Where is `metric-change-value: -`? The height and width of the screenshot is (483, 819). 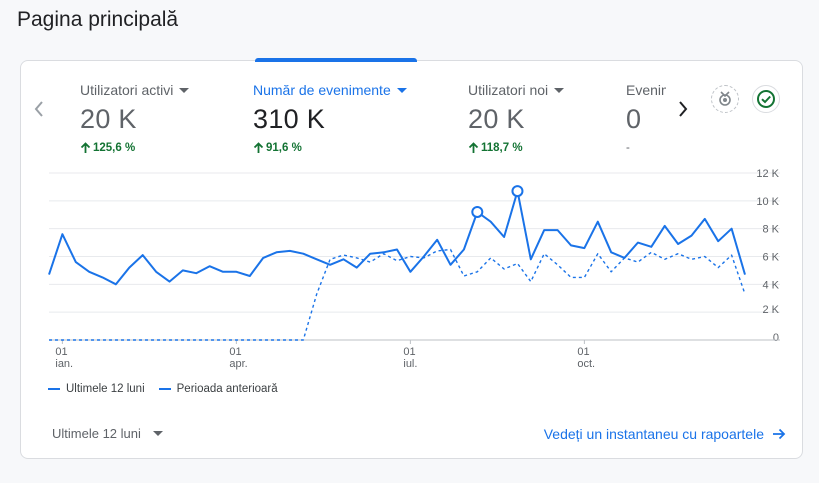
metric-change-value: - is located at coordinates (628, 148).